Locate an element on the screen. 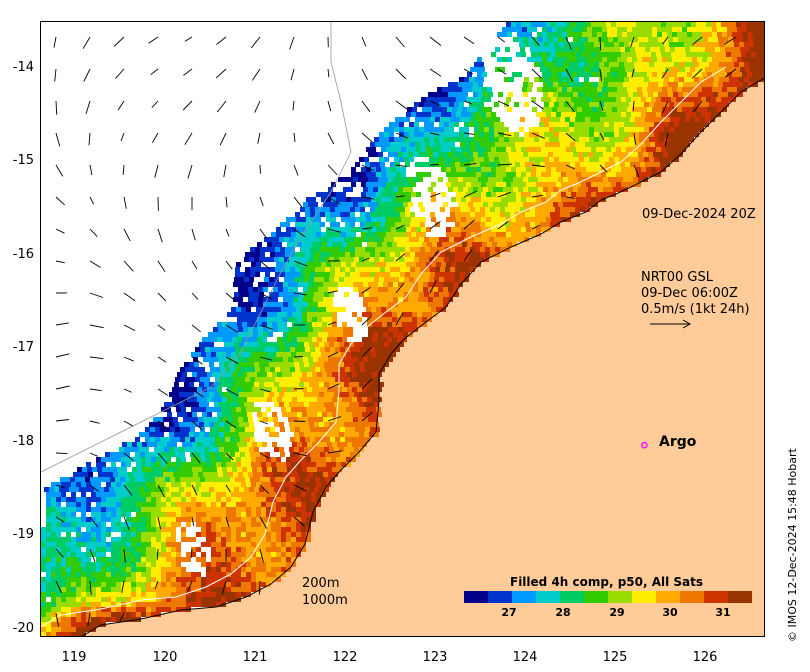 Image resolution: width=810 pixels, height=672 pixels. lat-tick-label: -17 is located at coordinates (23, 347).